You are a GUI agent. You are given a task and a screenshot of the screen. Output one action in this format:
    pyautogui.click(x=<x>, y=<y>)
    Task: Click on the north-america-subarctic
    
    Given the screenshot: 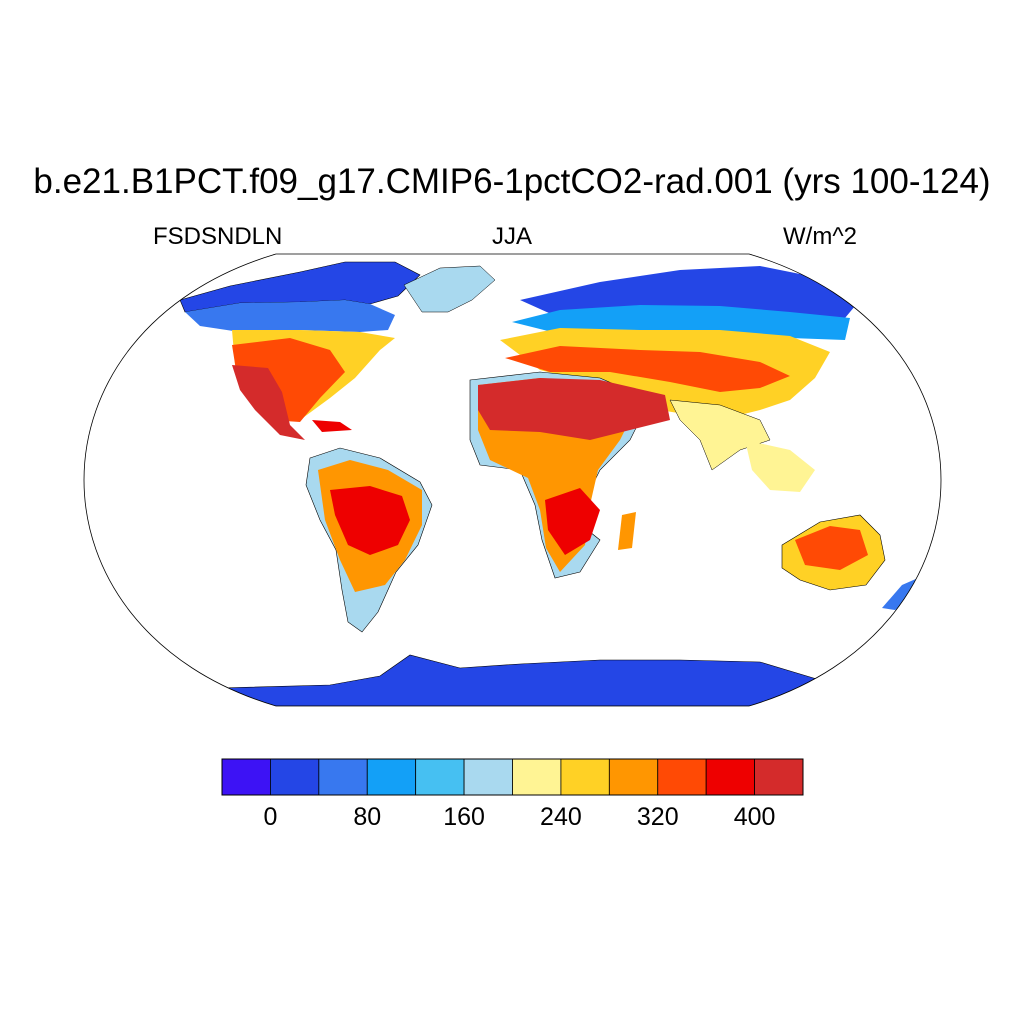 What is the action you would take?
    pyautogui.click(x=290, y=316)
    